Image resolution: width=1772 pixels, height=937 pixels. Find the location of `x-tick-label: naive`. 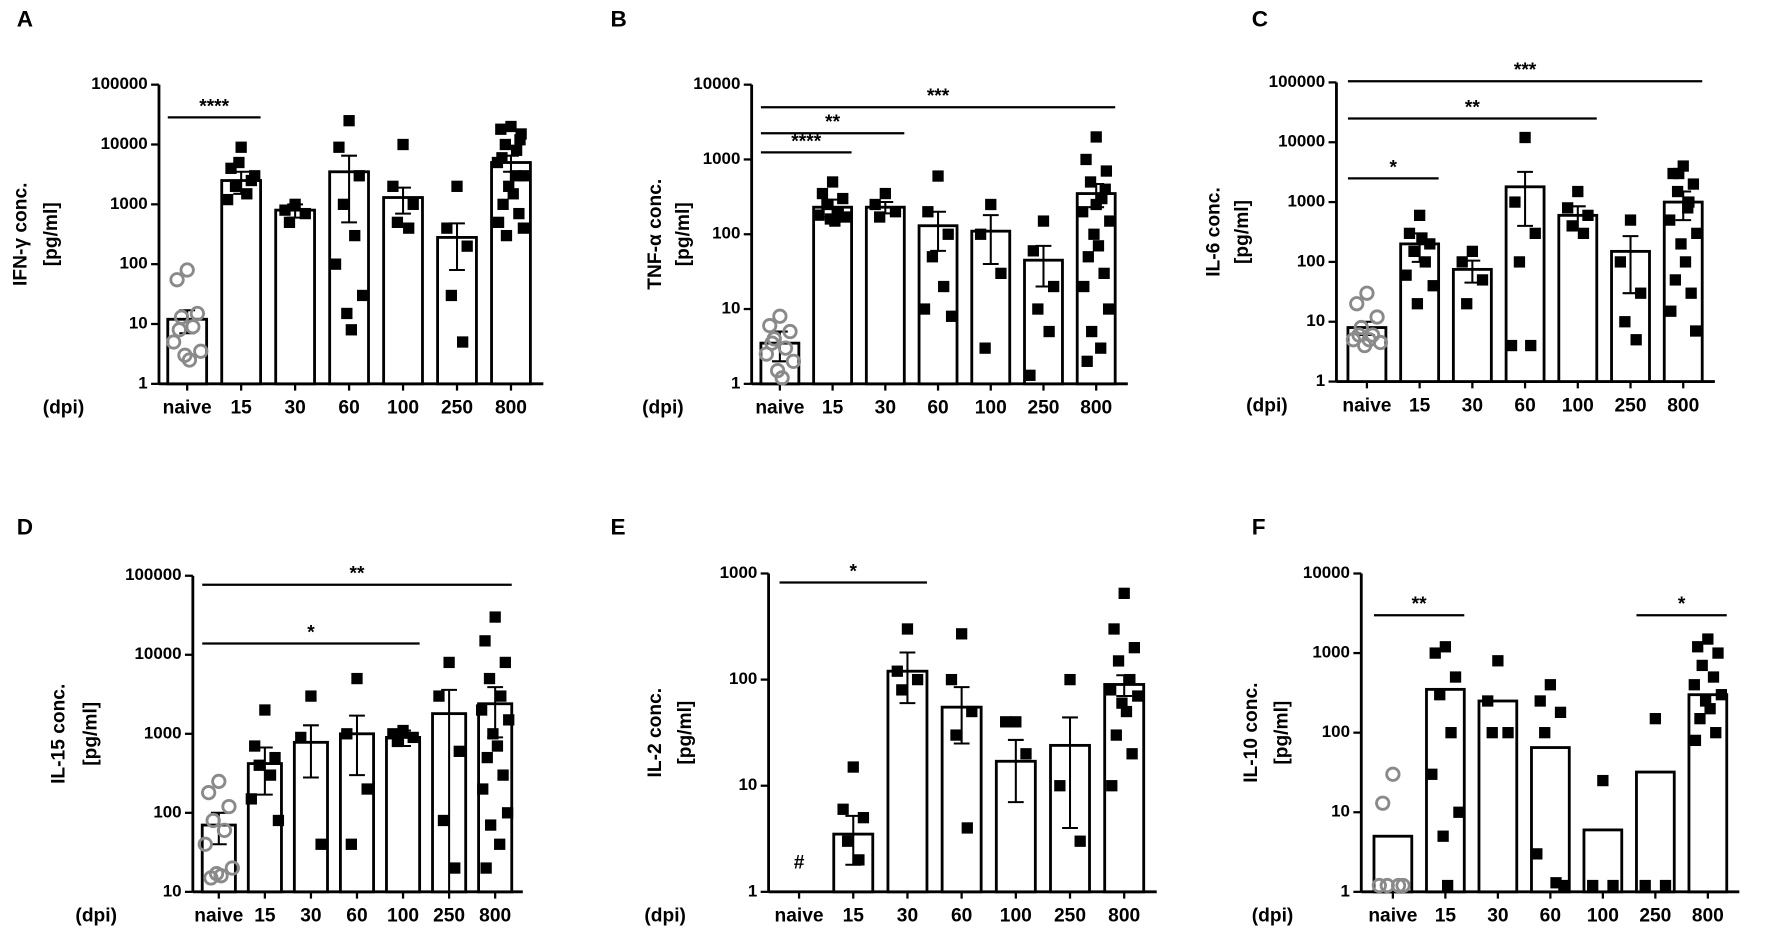

x-tick-label: naive is located at coordinates (1366, 405).